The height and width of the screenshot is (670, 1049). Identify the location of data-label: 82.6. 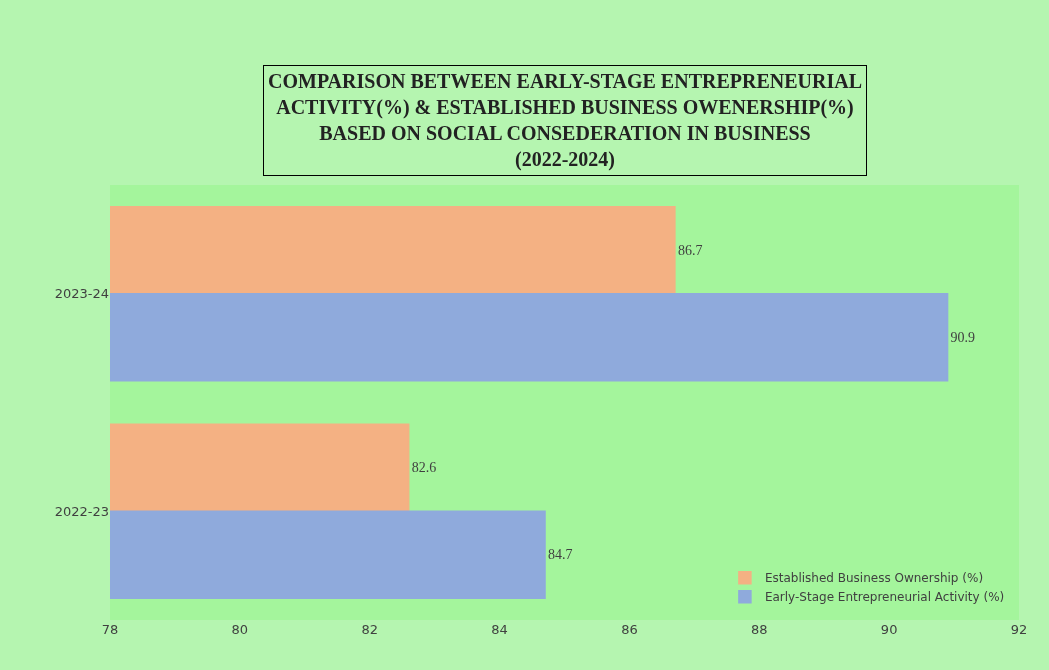
(424, 468).